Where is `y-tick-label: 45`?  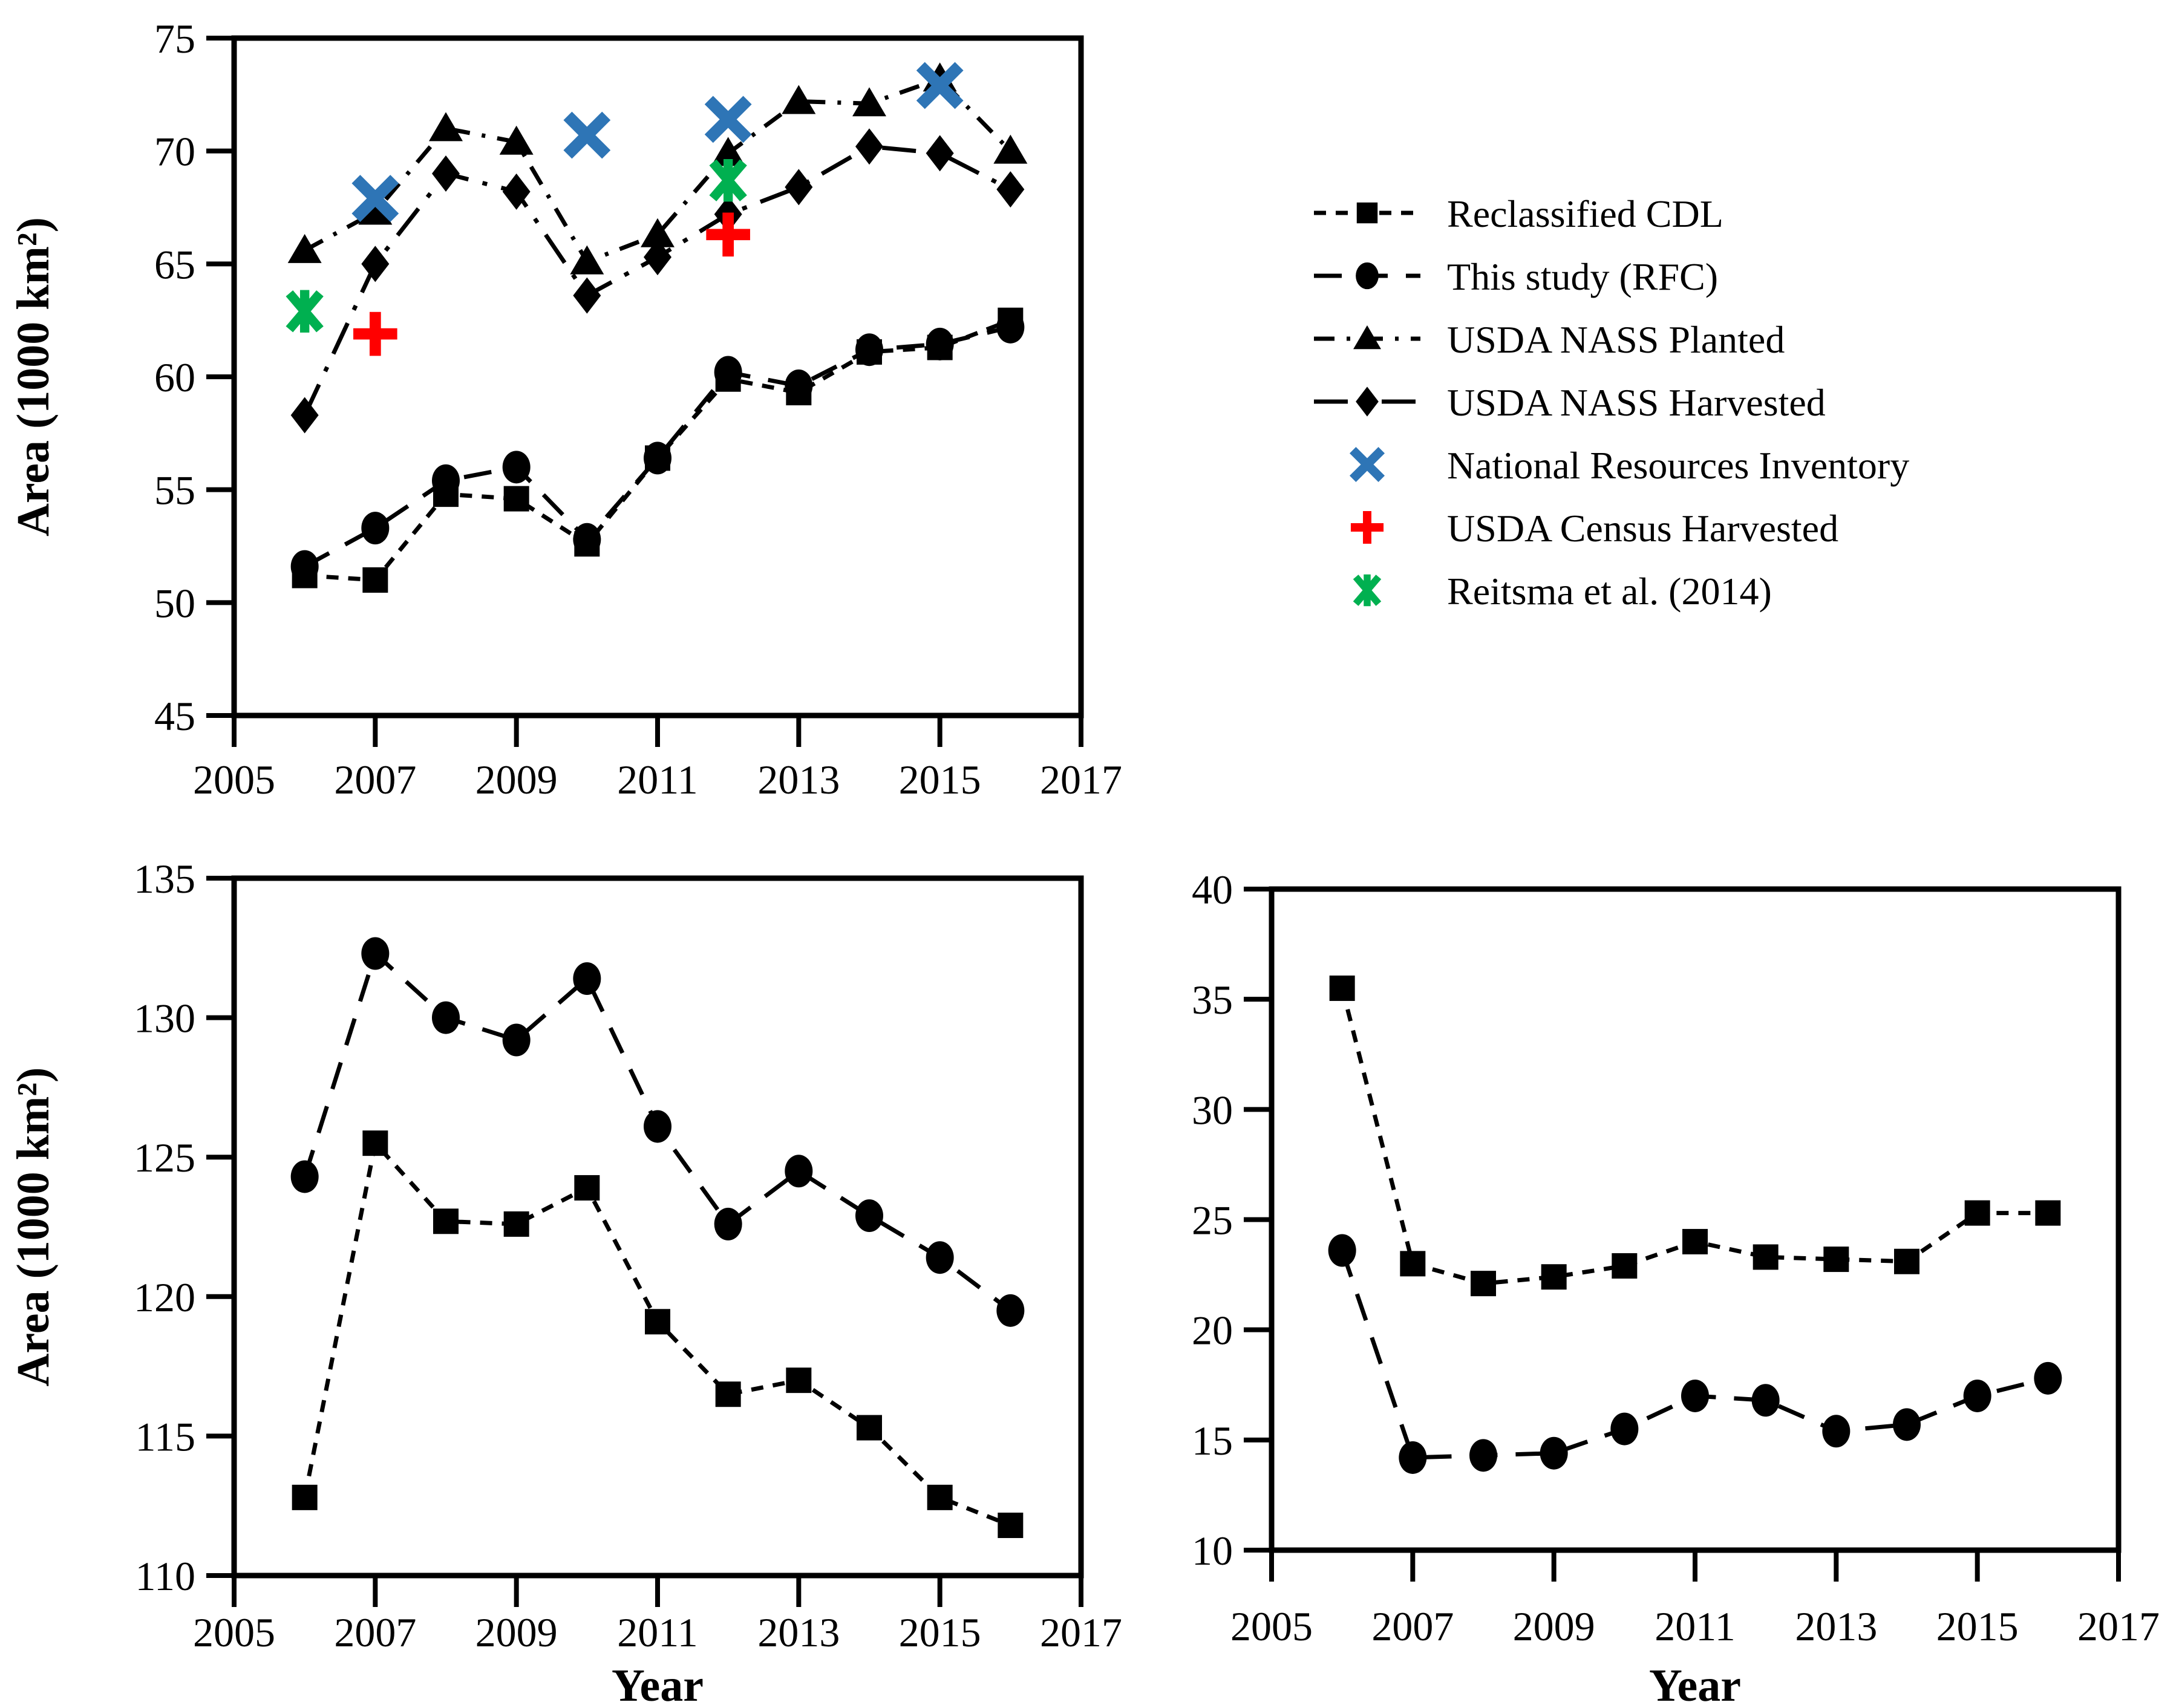
y-tick-label: 45 is located at coordinates (174, 716).